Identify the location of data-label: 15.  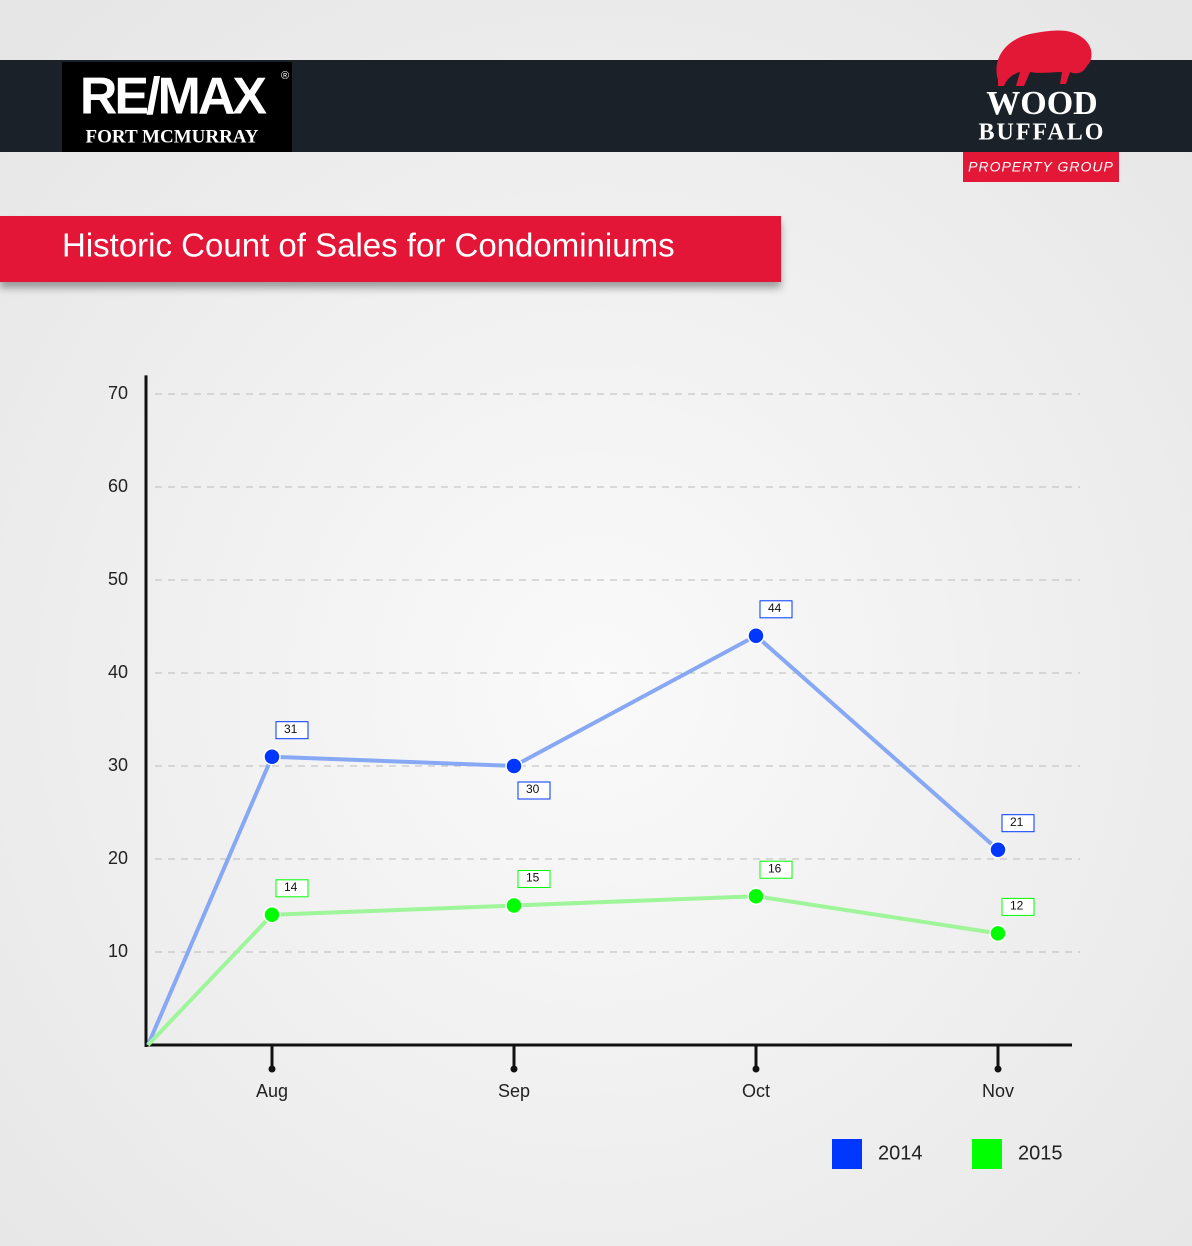
(533, 878).